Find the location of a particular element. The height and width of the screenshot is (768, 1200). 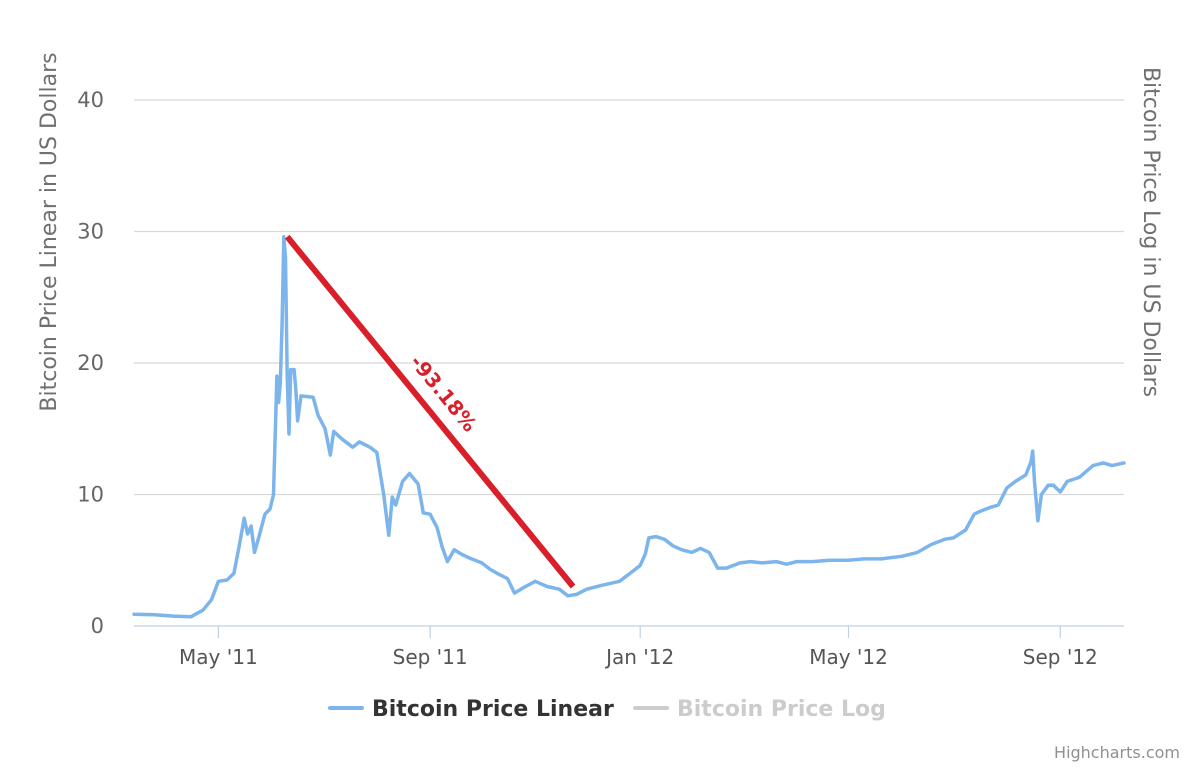

y-axis-labels: 0 10 20 30 40 is located at coordinates (90, 363).